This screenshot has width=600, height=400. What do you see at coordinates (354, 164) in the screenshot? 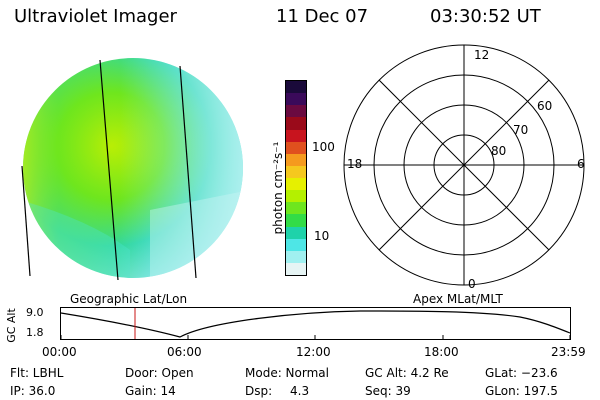
I see `mlt-label-18: 18` at bounding box center [354, 164].